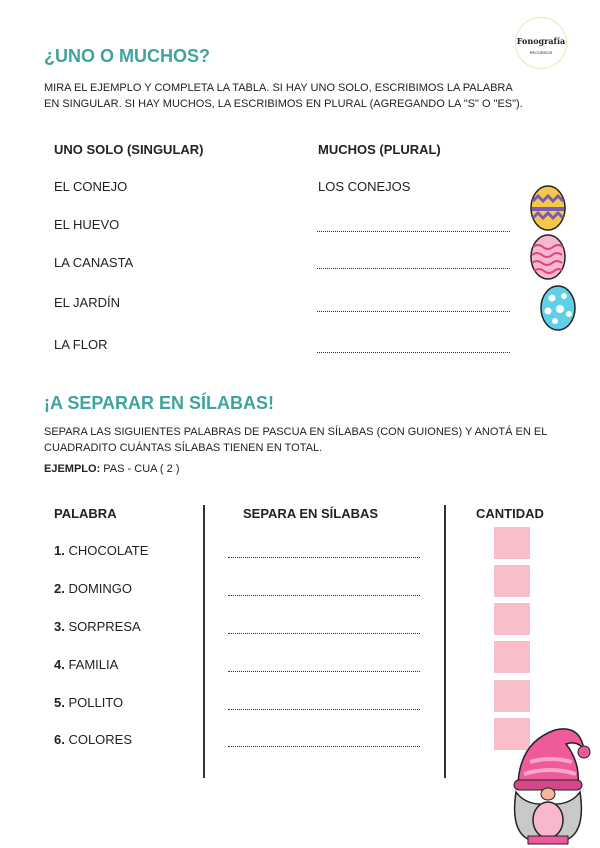  Describe the element at coordinates (59, 550) in the screenshot. I see `row-number: 1.` at that location.